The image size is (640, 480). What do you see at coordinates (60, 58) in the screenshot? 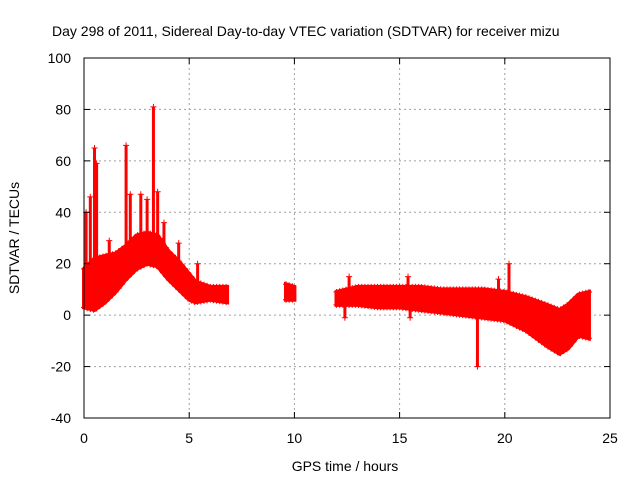
I see `y-tick-label: 100` at bounding box center [60, 58].